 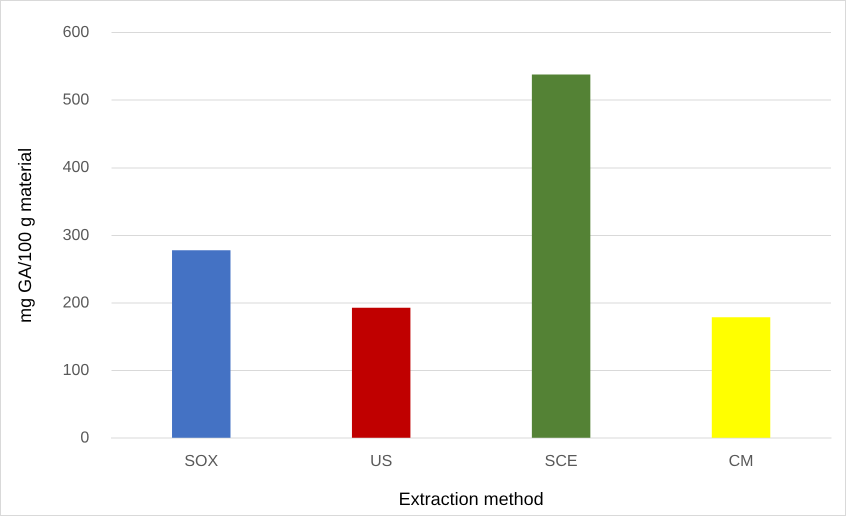 I want to click on x-tick-label: SCE, so click(x=561, y=461).